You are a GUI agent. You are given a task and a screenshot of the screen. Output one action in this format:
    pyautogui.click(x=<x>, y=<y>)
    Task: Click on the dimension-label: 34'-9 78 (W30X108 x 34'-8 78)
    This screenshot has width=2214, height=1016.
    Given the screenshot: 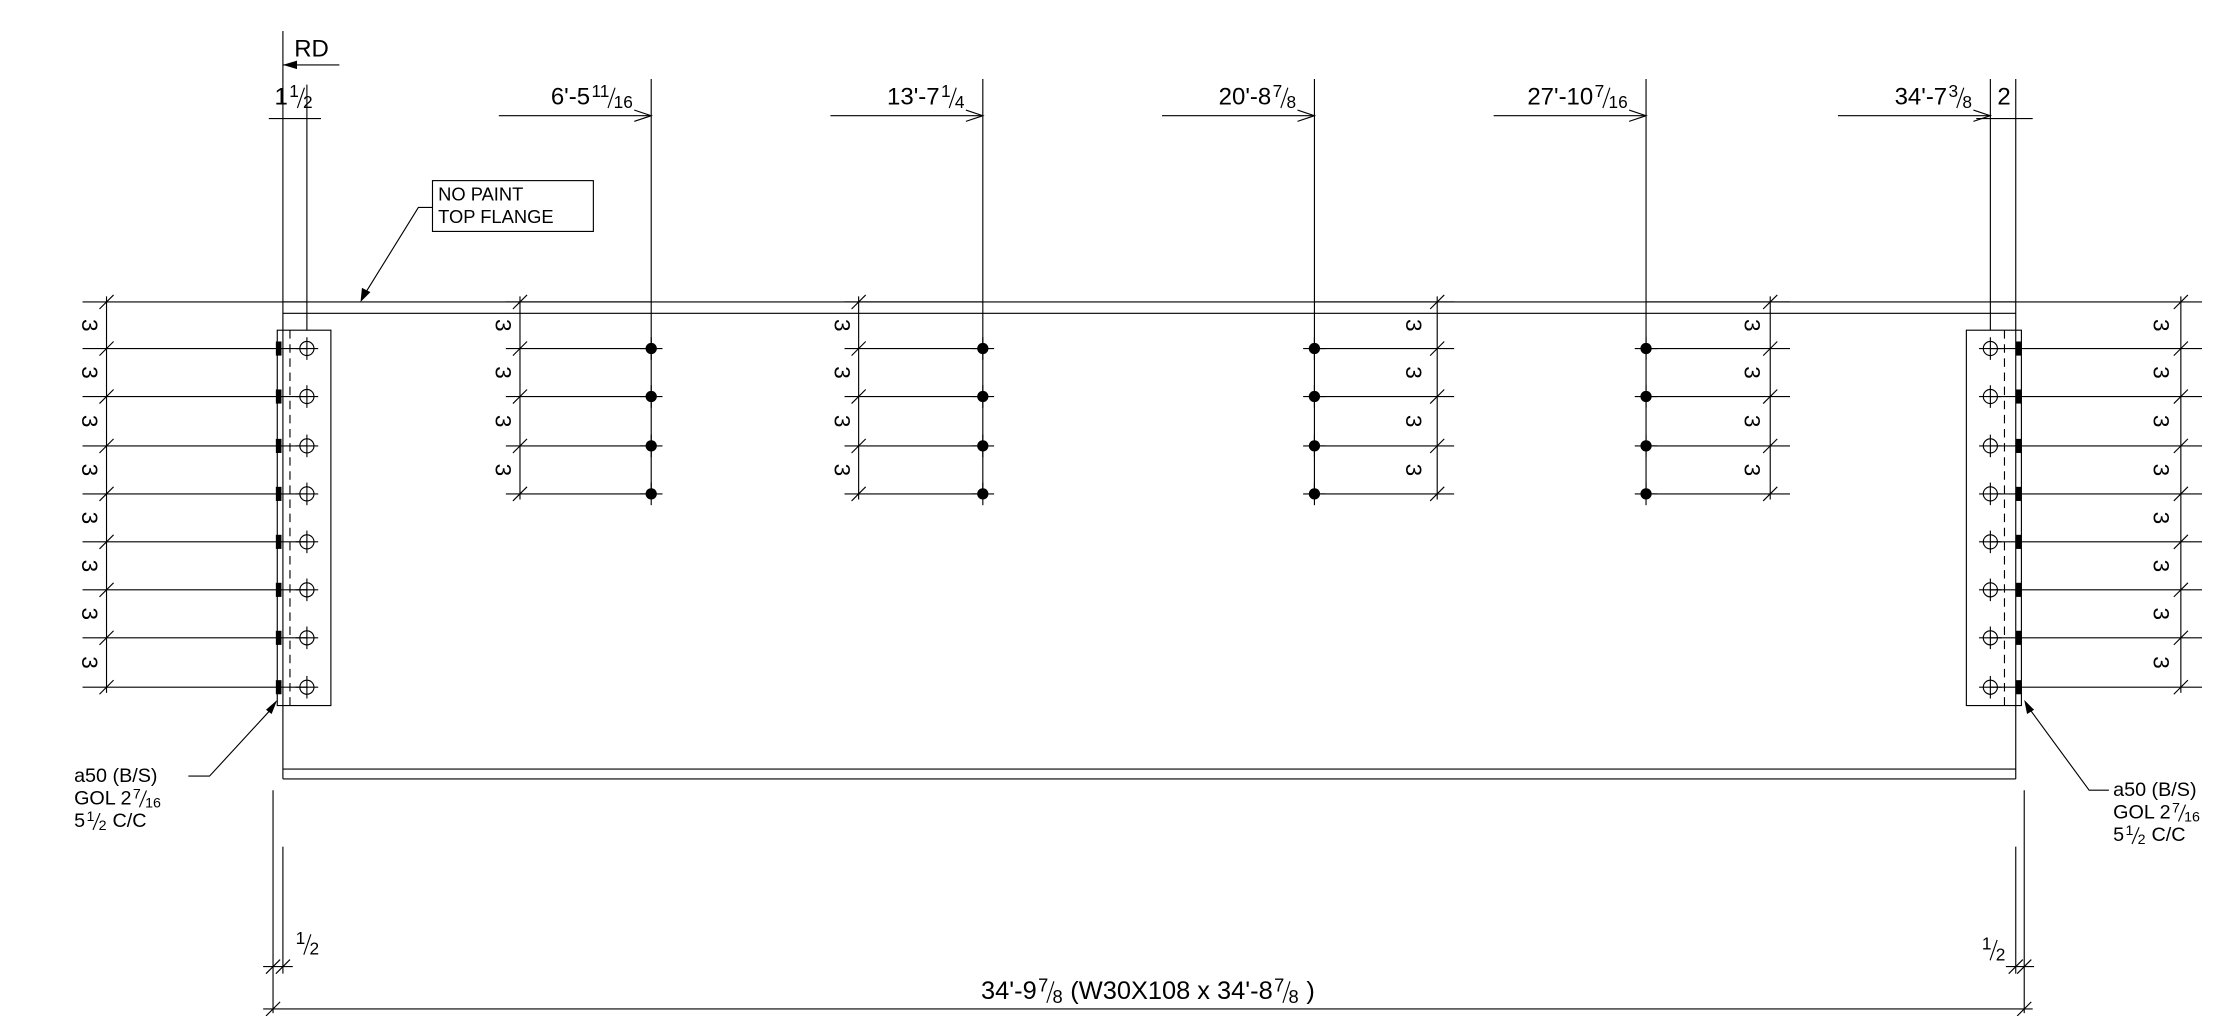 What is the action you would take?
    pyautogui.click(x=1148, y=990)
    